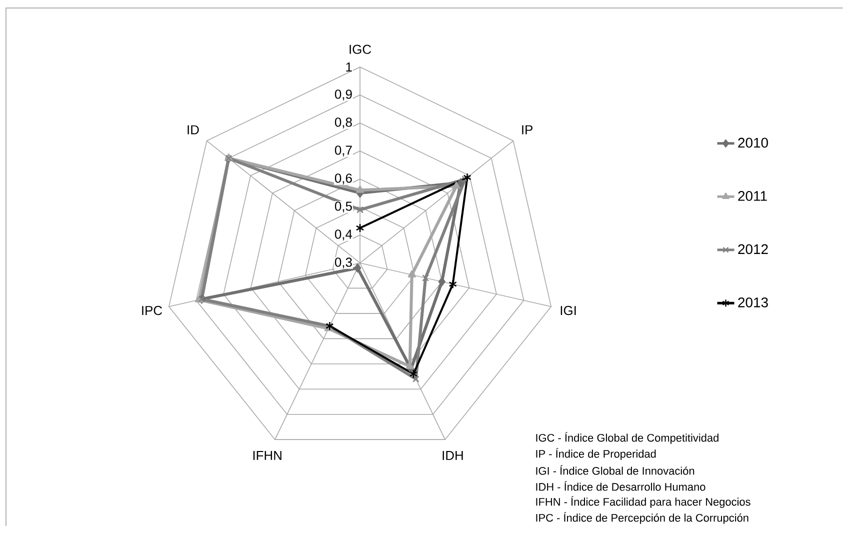 Image resolution: width=849 pixels, height=534 pixels. What do you see at coordinates (615, 470) in the screenshot?
I see `text: IGI - Índice Global de Innovación` at bounding box center [615, 470].